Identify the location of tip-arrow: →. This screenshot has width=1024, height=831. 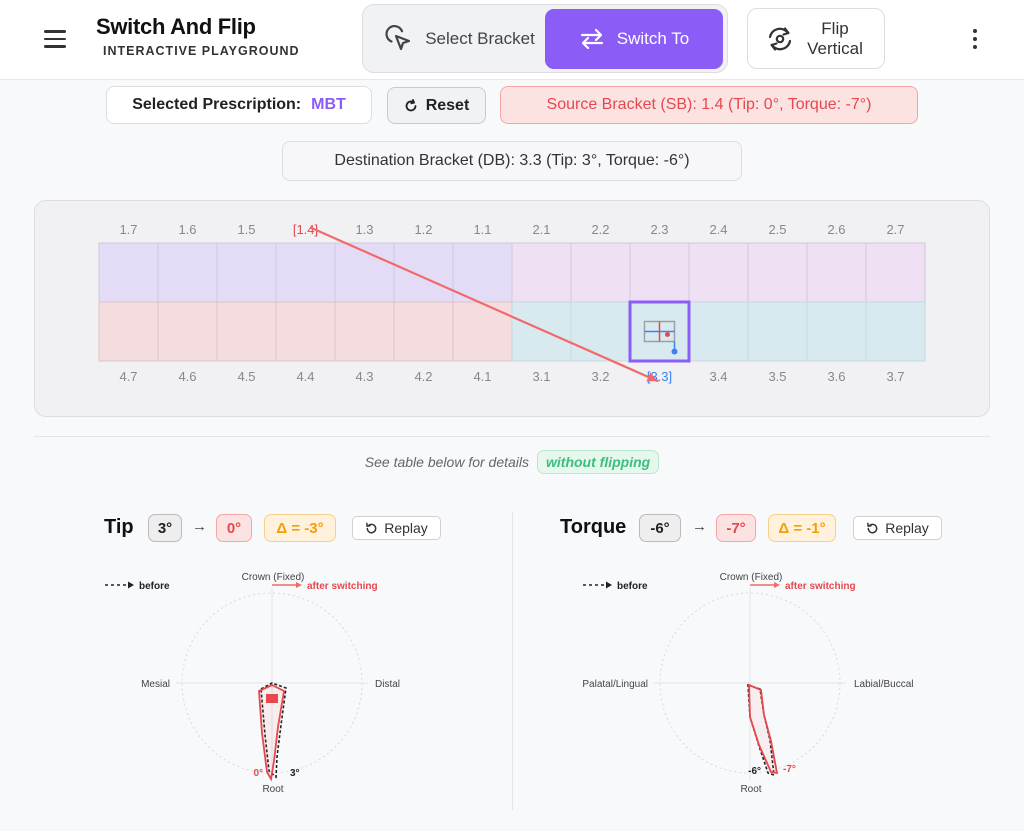
(199, 526).